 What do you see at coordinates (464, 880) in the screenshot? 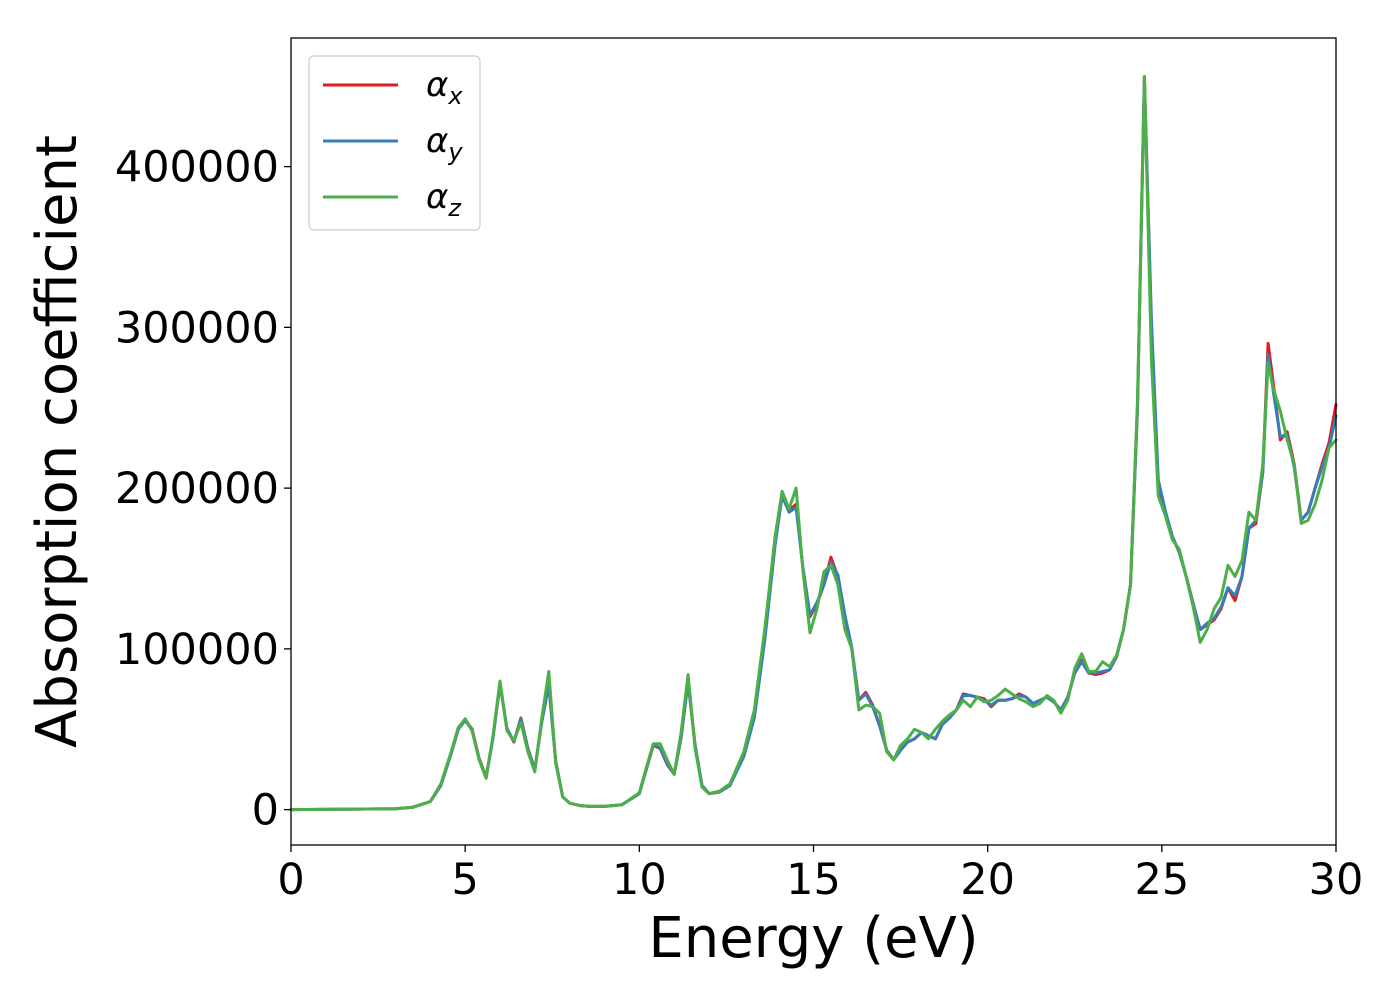
I see `x-tick-label: 5` at bounding box center [464, 880].